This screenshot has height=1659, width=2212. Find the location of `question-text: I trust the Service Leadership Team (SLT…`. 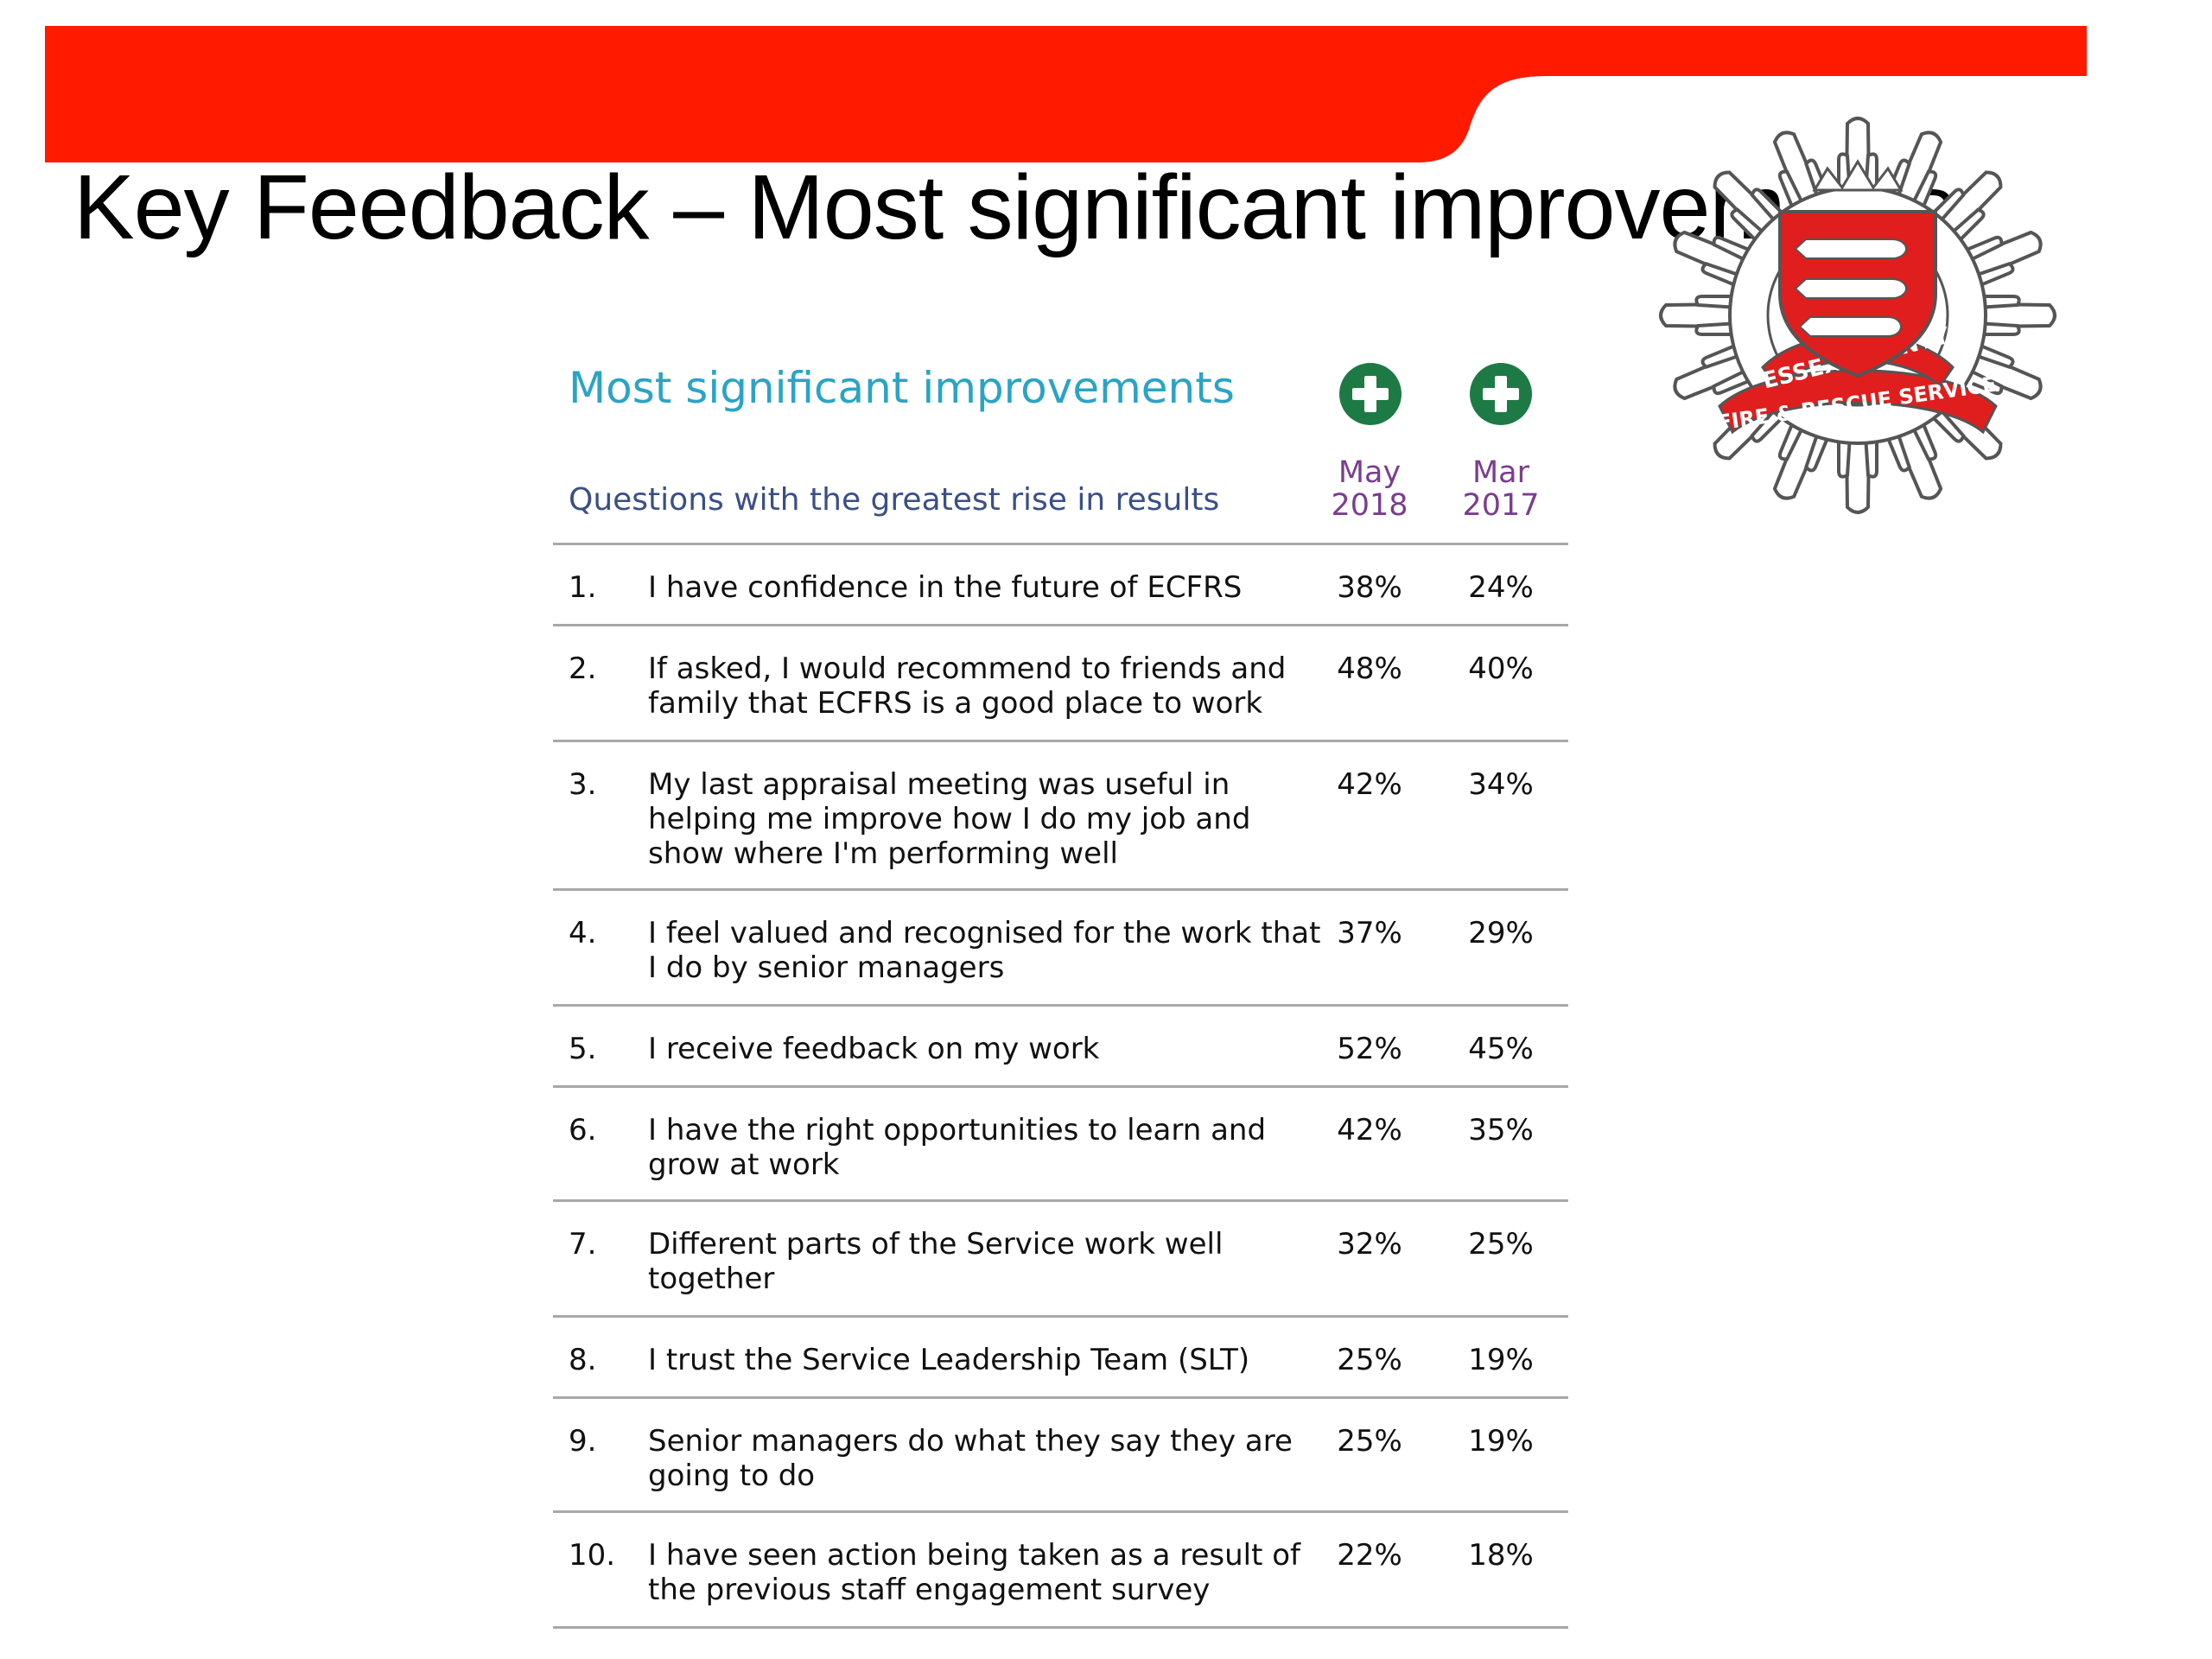

question-text: I trust the Service Leadership Team (SLT… is located at coordinates (949, 1360).